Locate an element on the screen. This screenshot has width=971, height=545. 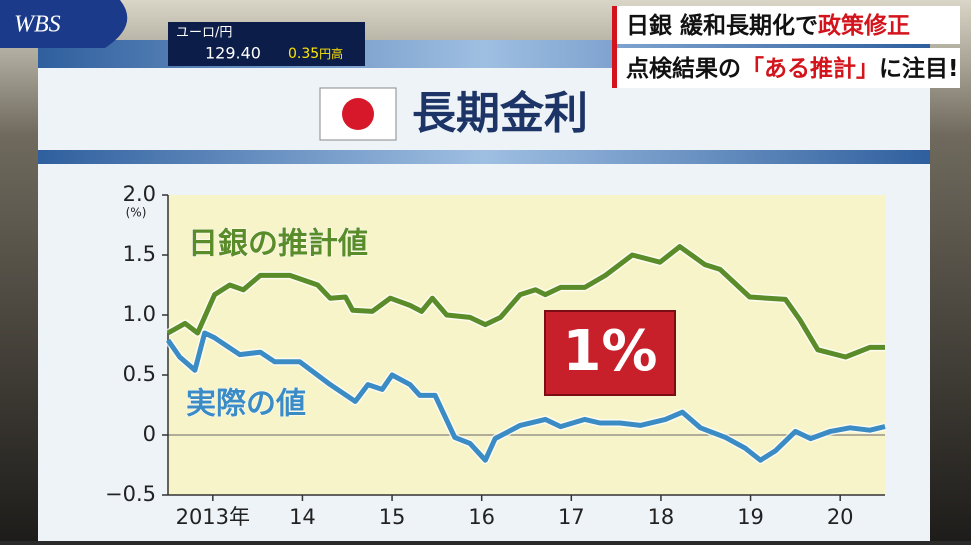
headline-segment: に注目! is located at coordinates (919, 68).